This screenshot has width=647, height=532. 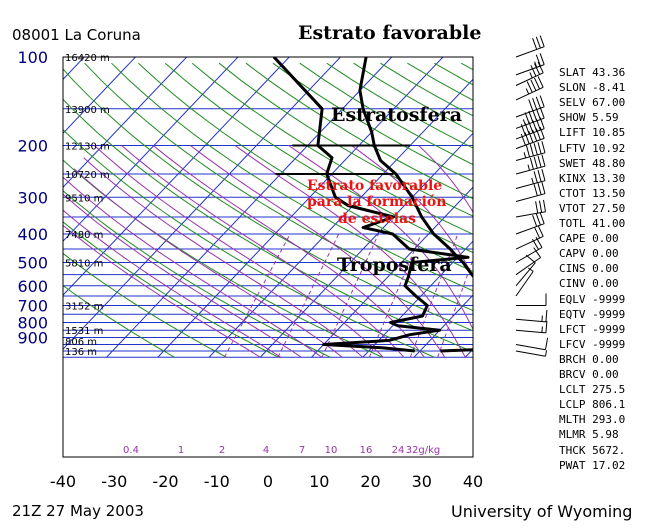 What do you see at coordinates (592, 102) in the screenshot?
I see `index-row: SELV 67.00` at bounding box center [592, 102].